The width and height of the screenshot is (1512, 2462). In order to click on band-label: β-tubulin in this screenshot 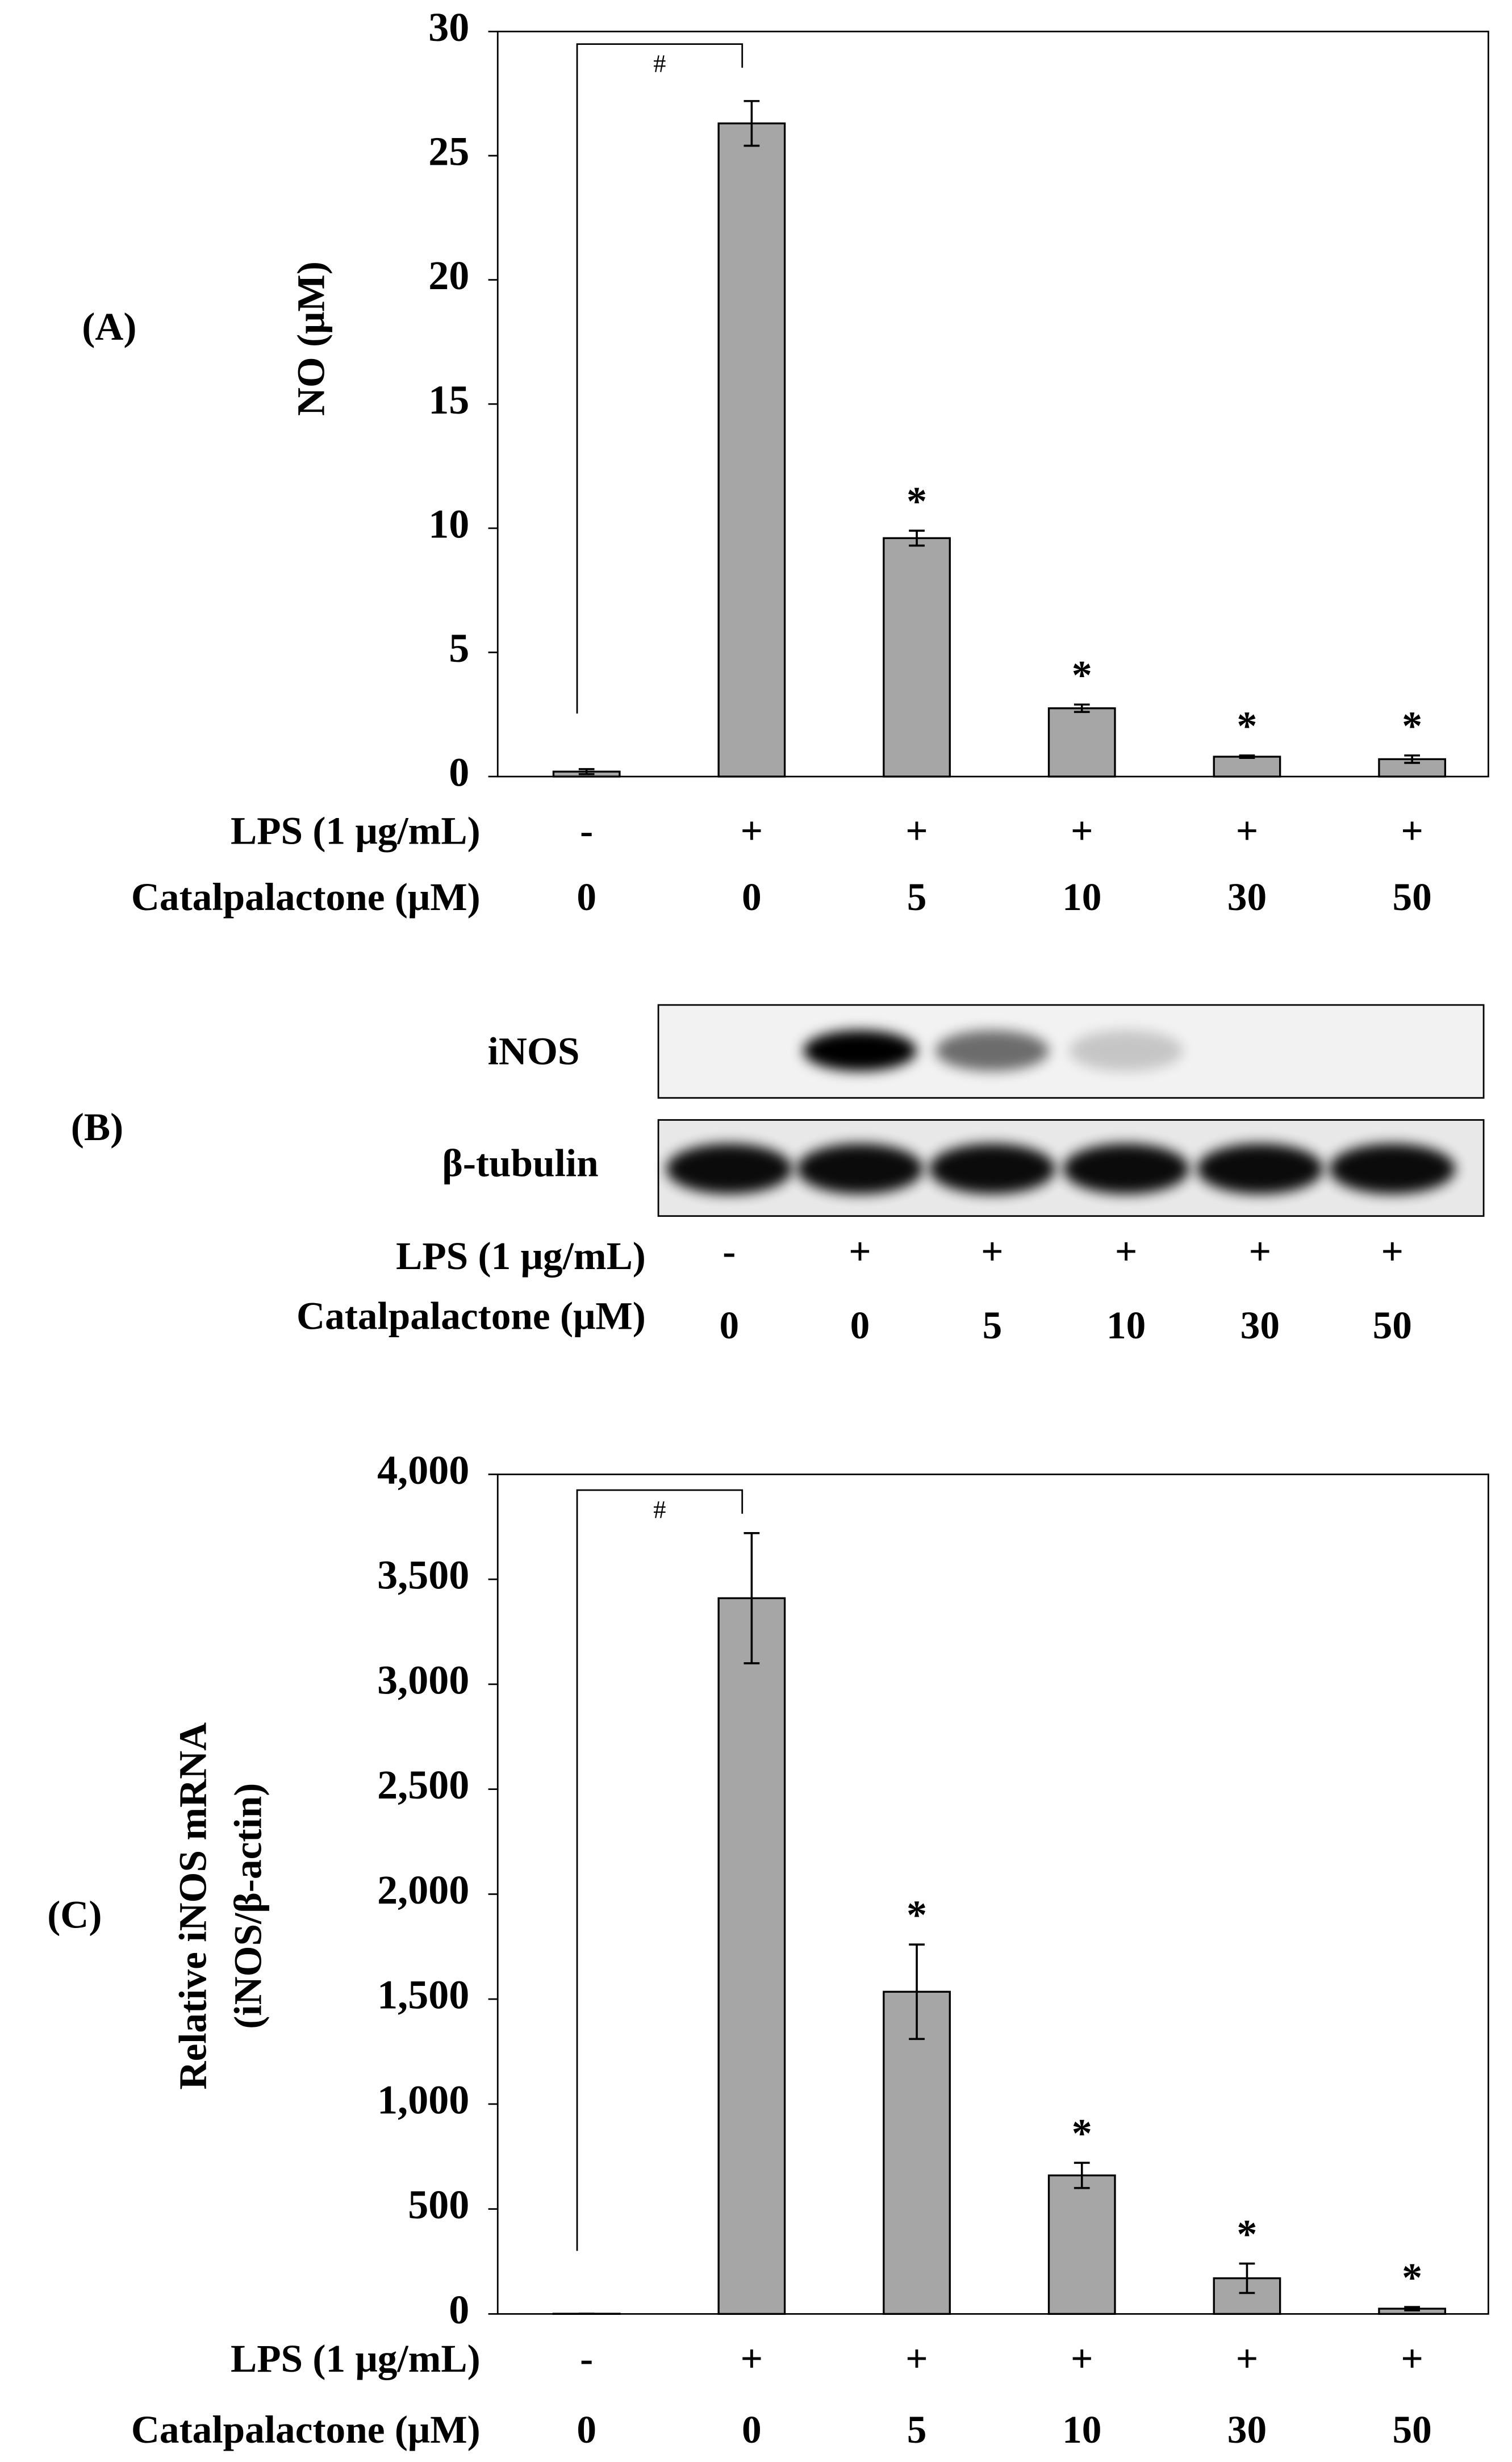, I will do `click(520, 1163)`.